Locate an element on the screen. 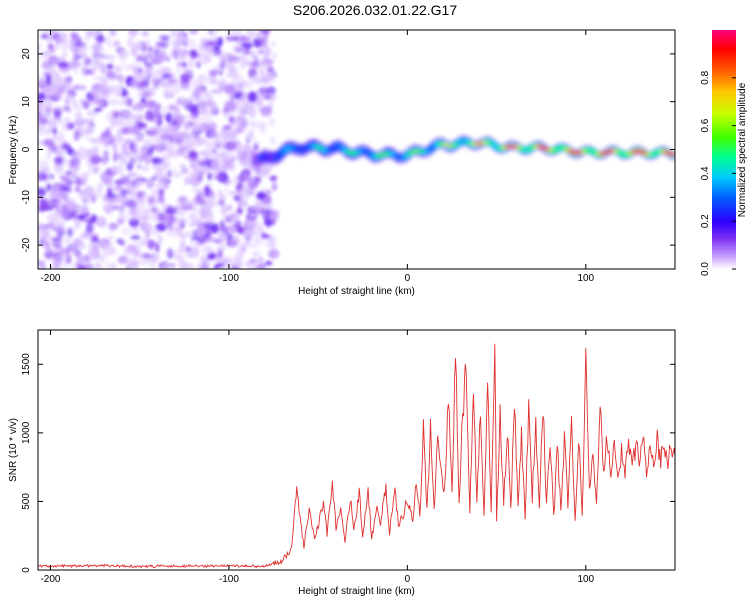 This screenshot has width=750, height=600. colorbar-tick-label: 0.6 is located at coordinates (705, 125).